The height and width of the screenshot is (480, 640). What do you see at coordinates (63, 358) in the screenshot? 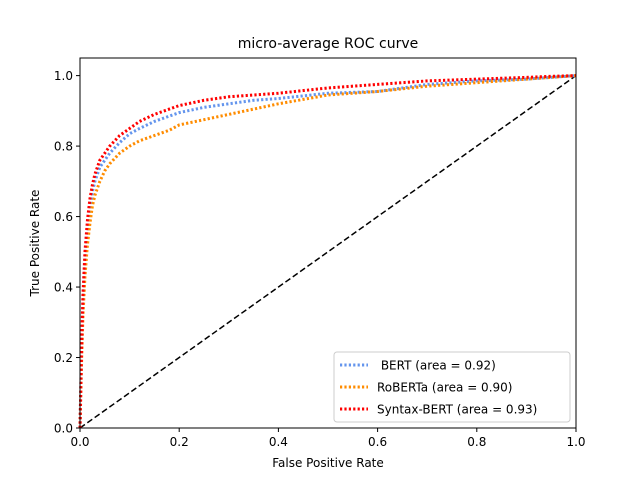
I see `y-tick-label: 0.2` at bounding box center [63, 358].